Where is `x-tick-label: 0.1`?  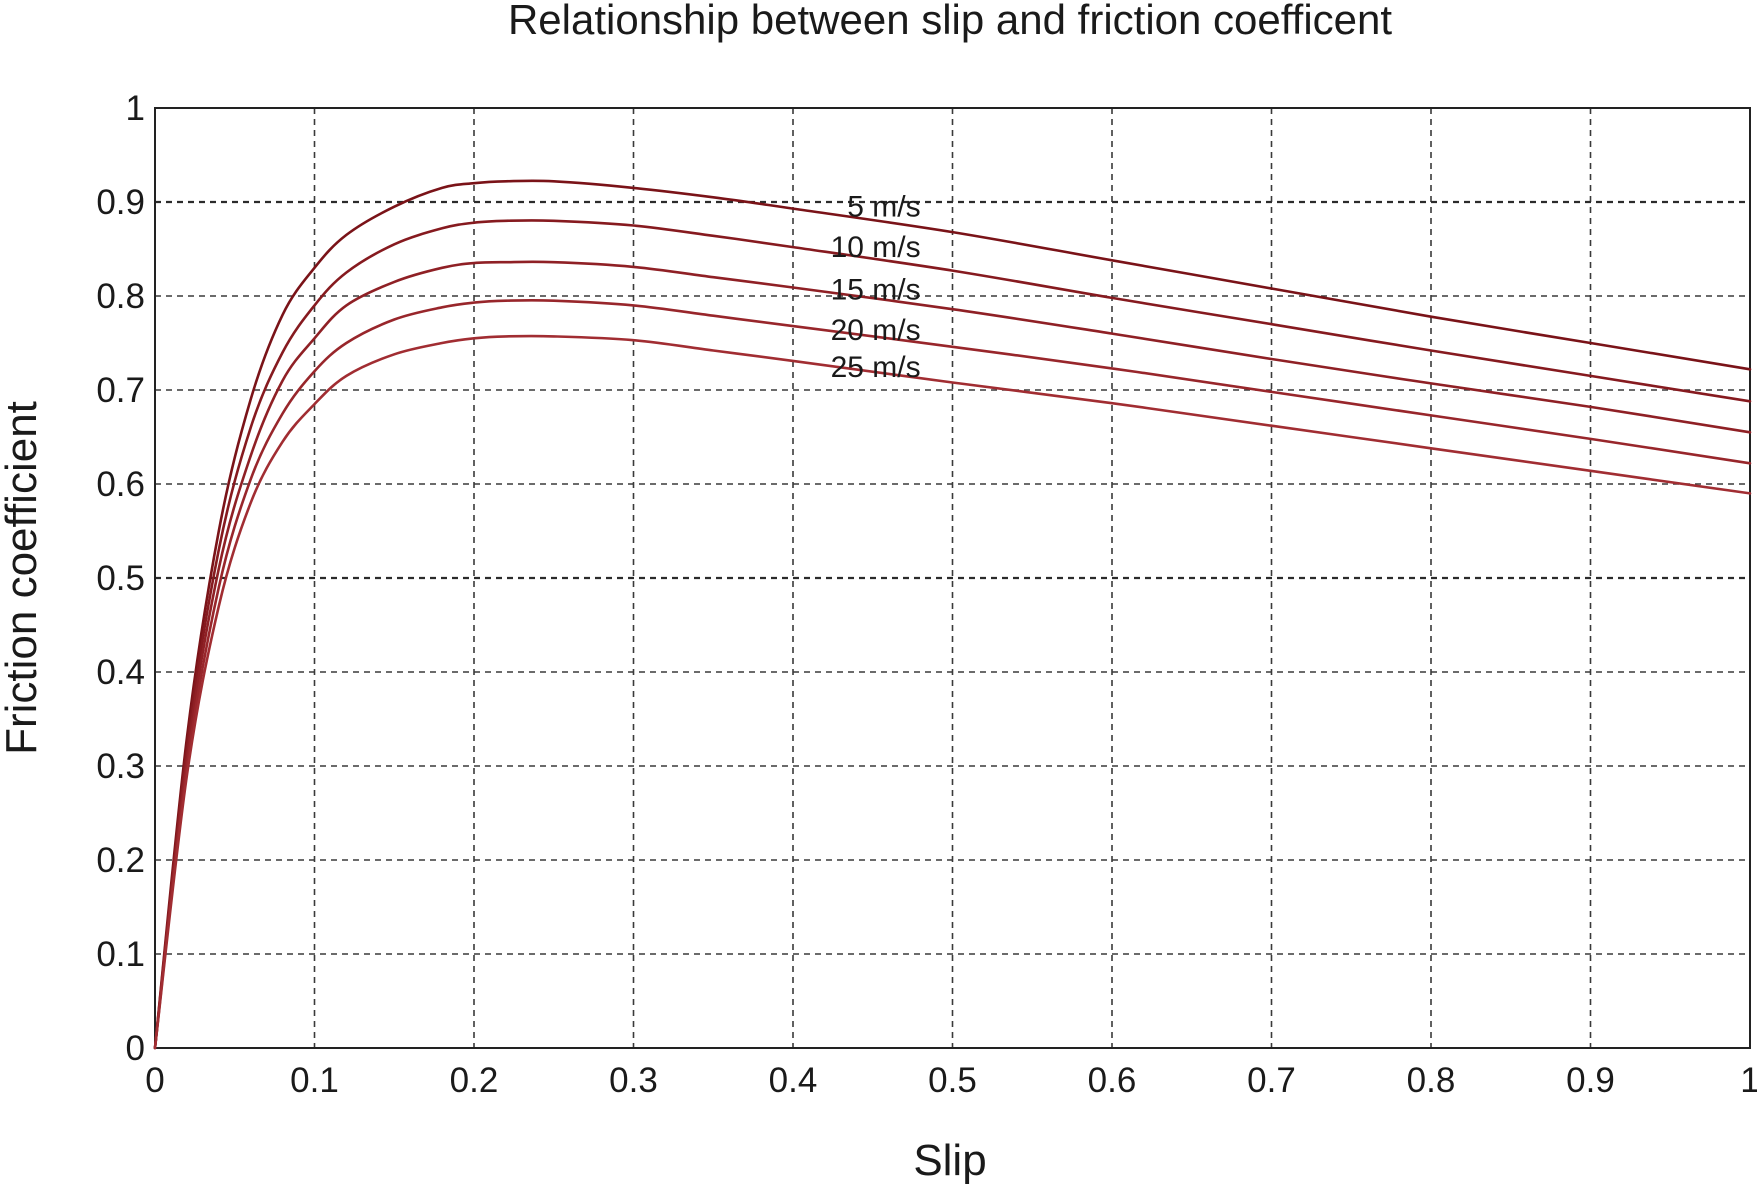 x-tick-label: 0.1 is located at coordinates (314, 1080).